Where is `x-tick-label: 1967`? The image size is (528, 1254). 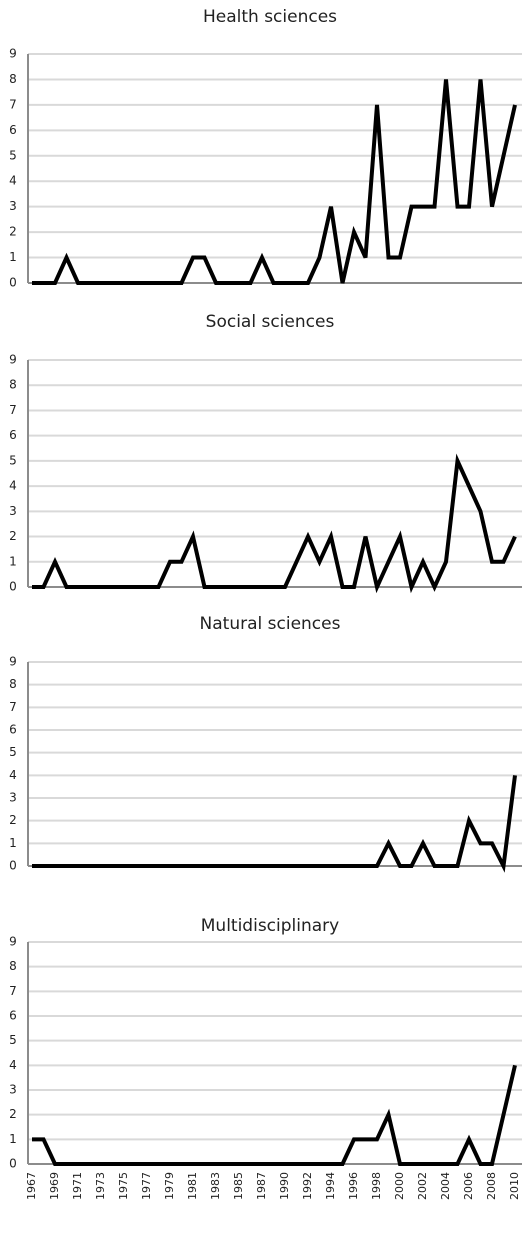 x-tick-label: 1967 is located at coordinates (31, 1186).